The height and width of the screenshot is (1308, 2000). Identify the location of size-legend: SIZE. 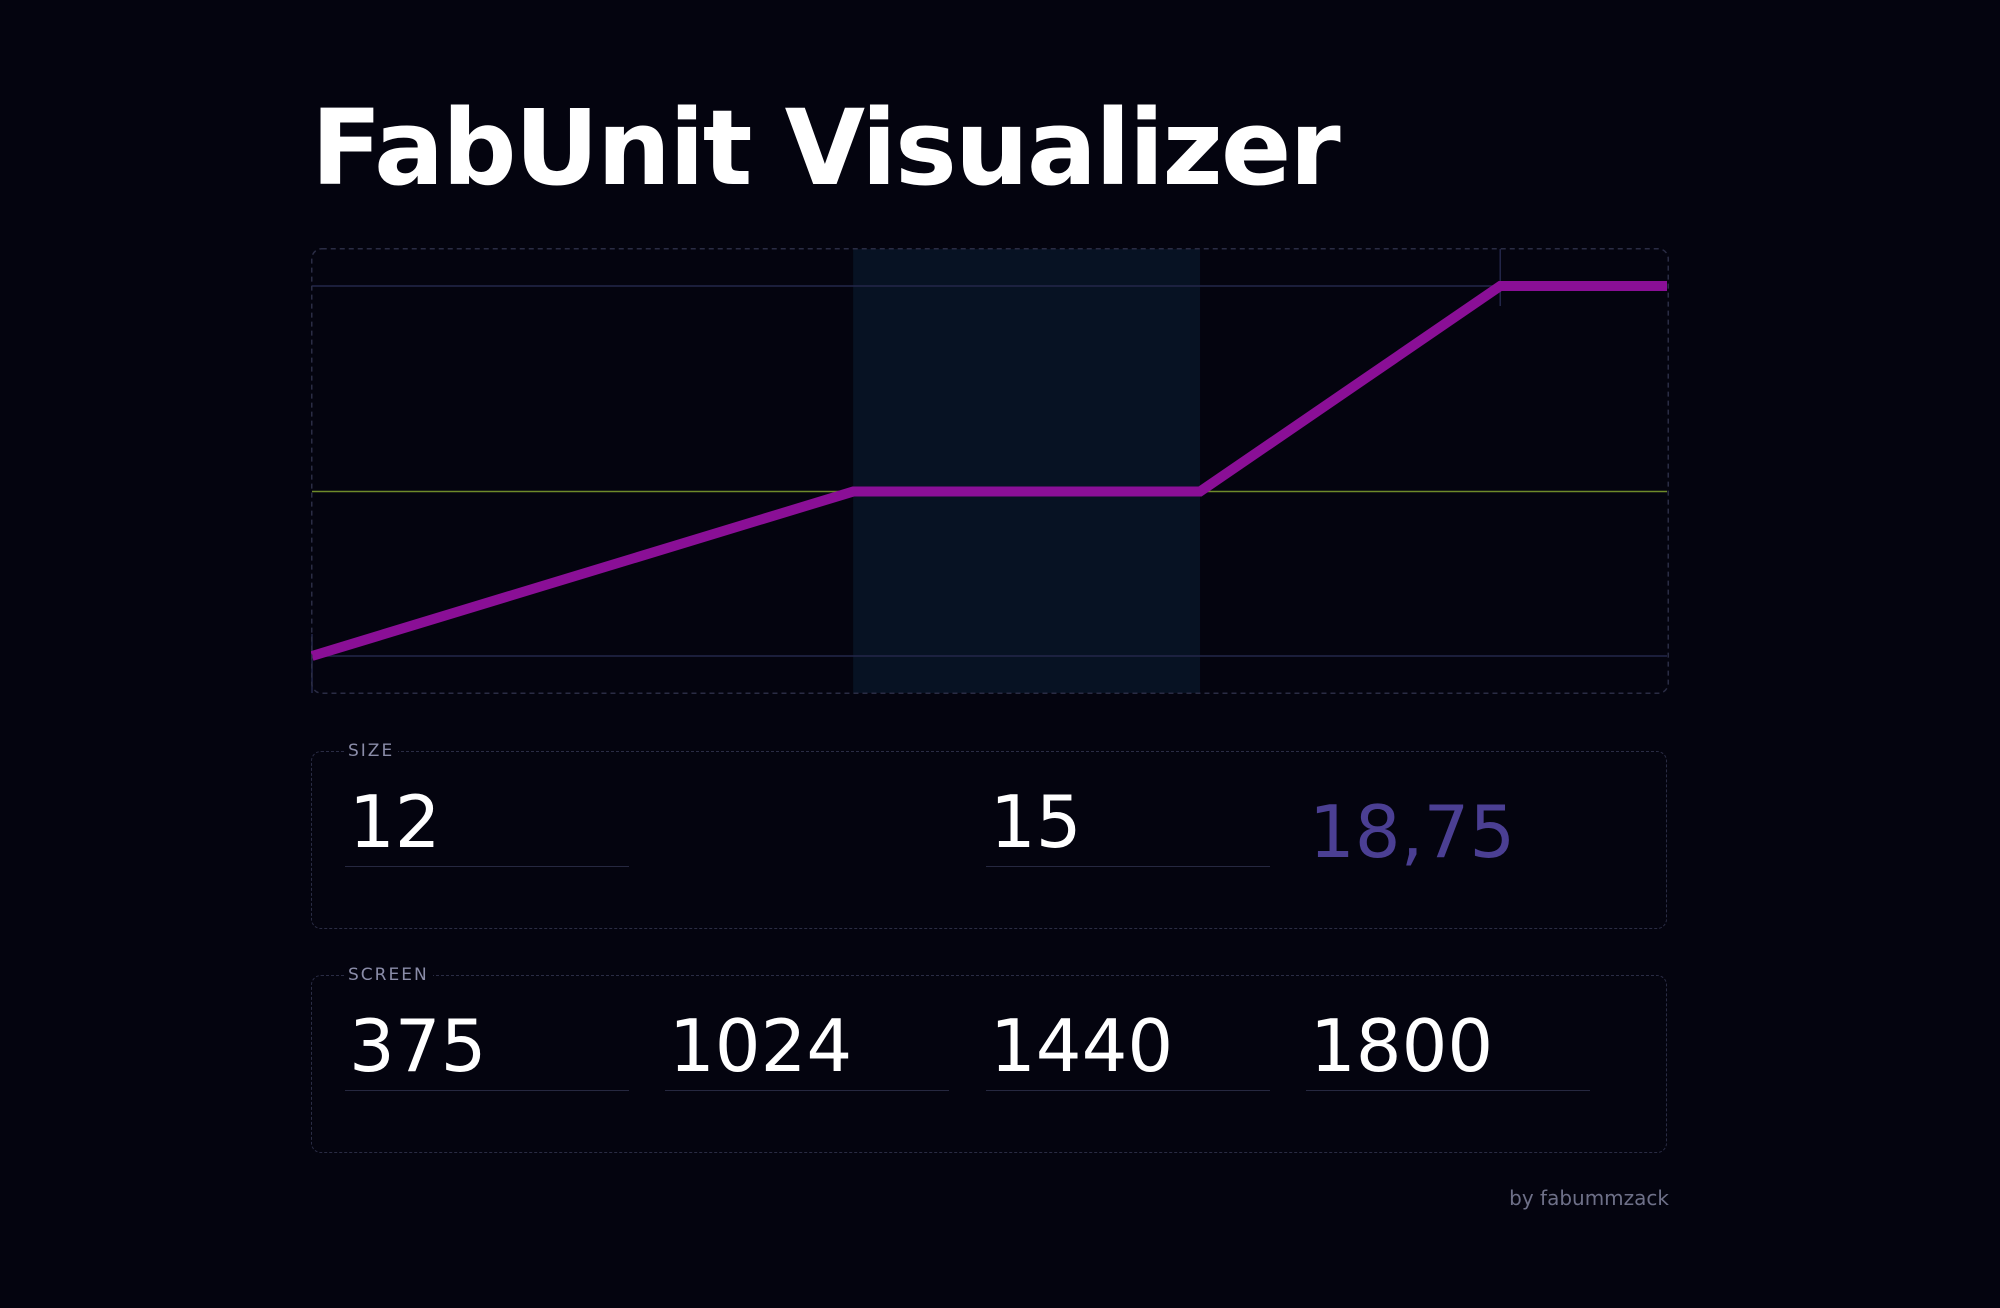
(371, 751).